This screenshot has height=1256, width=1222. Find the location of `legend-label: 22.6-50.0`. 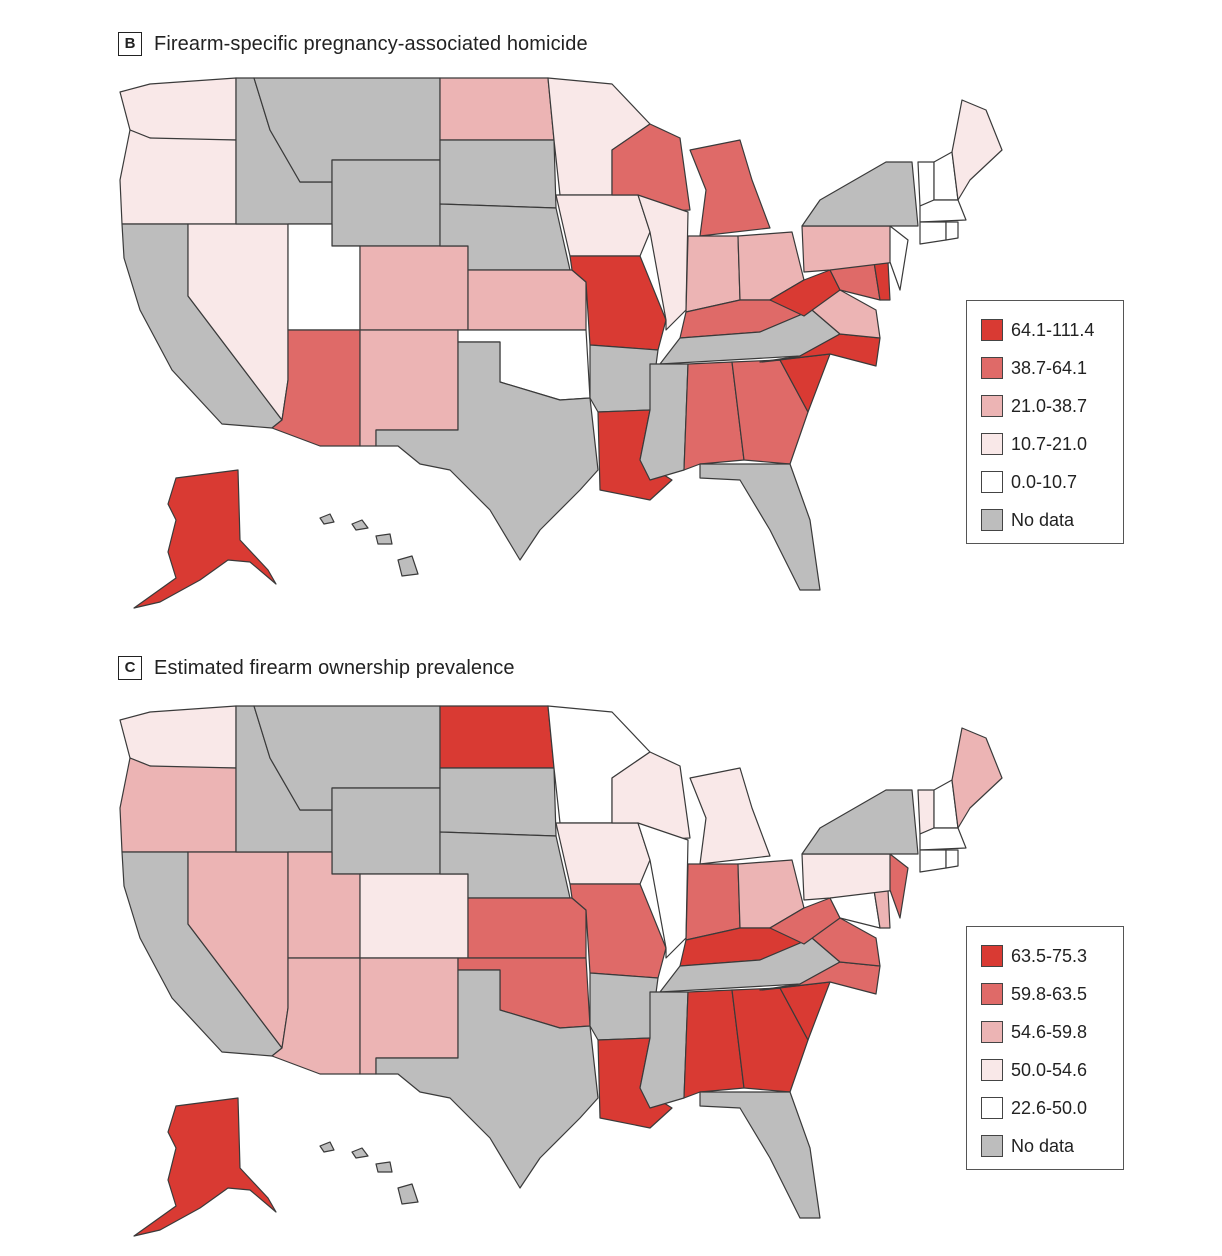

legend-label: 22.6-50.0 is located at coordinates (1049, 1107).